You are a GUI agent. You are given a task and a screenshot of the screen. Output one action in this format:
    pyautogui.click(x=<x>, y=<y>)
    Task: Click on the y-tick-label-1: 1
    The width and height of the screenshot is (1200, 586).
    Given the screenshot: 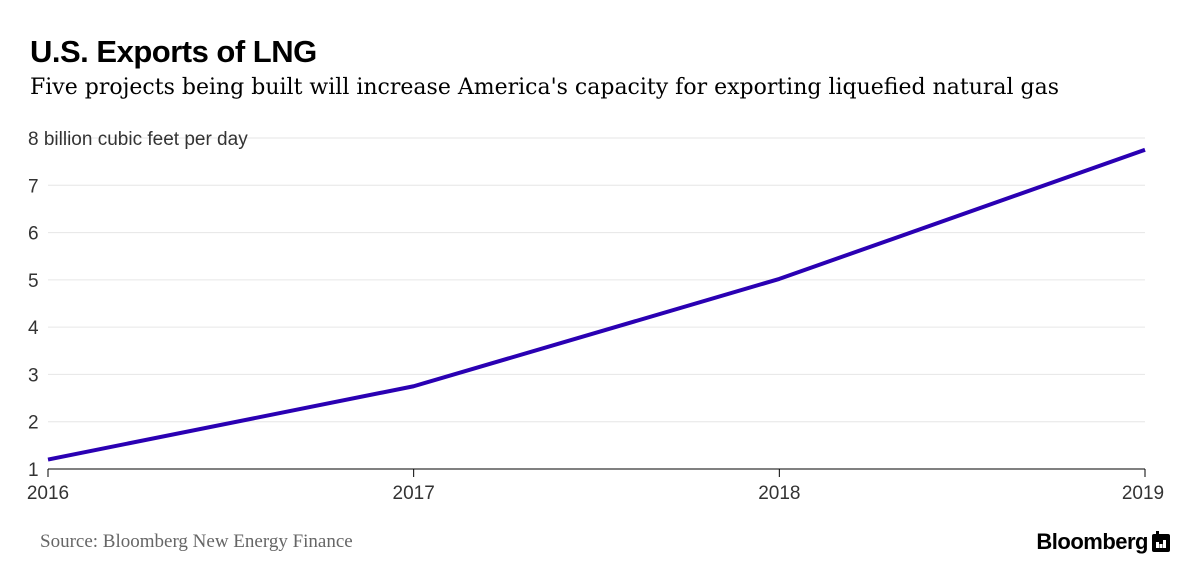 What is the action you would take?
    pyautogui.click(x=33, y=470)
    